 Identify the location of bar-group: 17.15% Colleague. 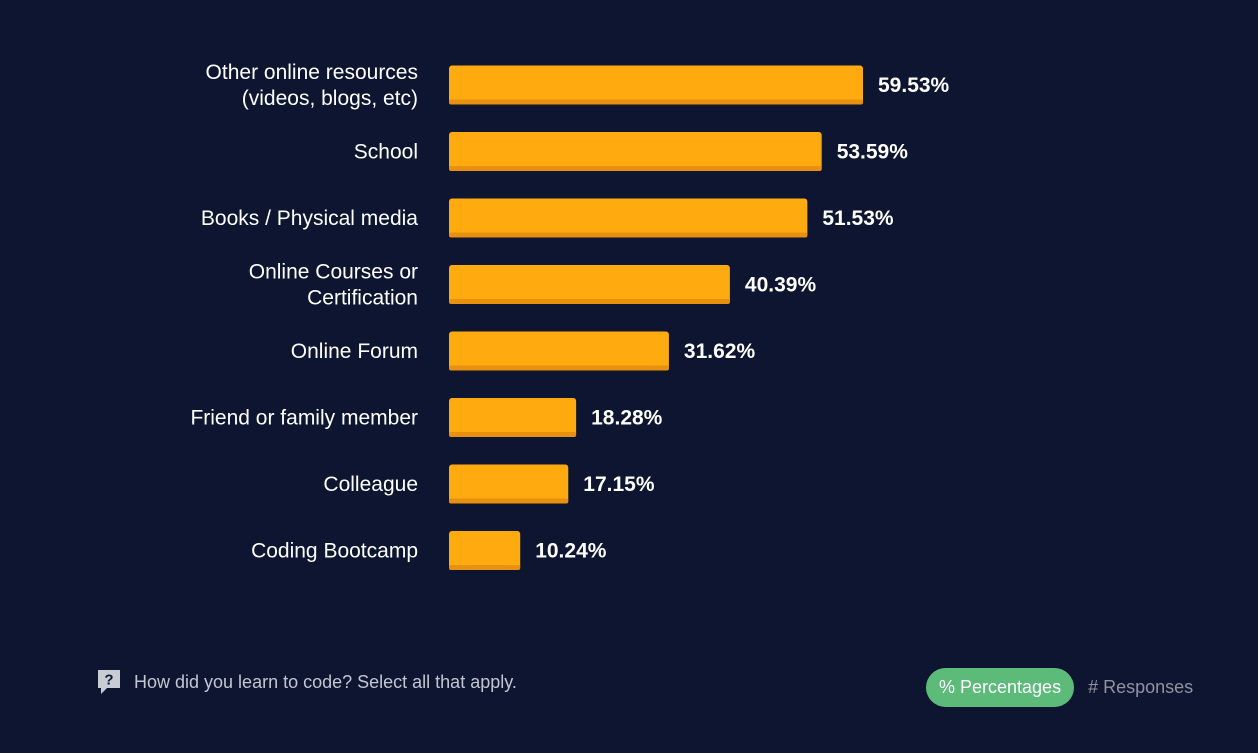
(489, 484).